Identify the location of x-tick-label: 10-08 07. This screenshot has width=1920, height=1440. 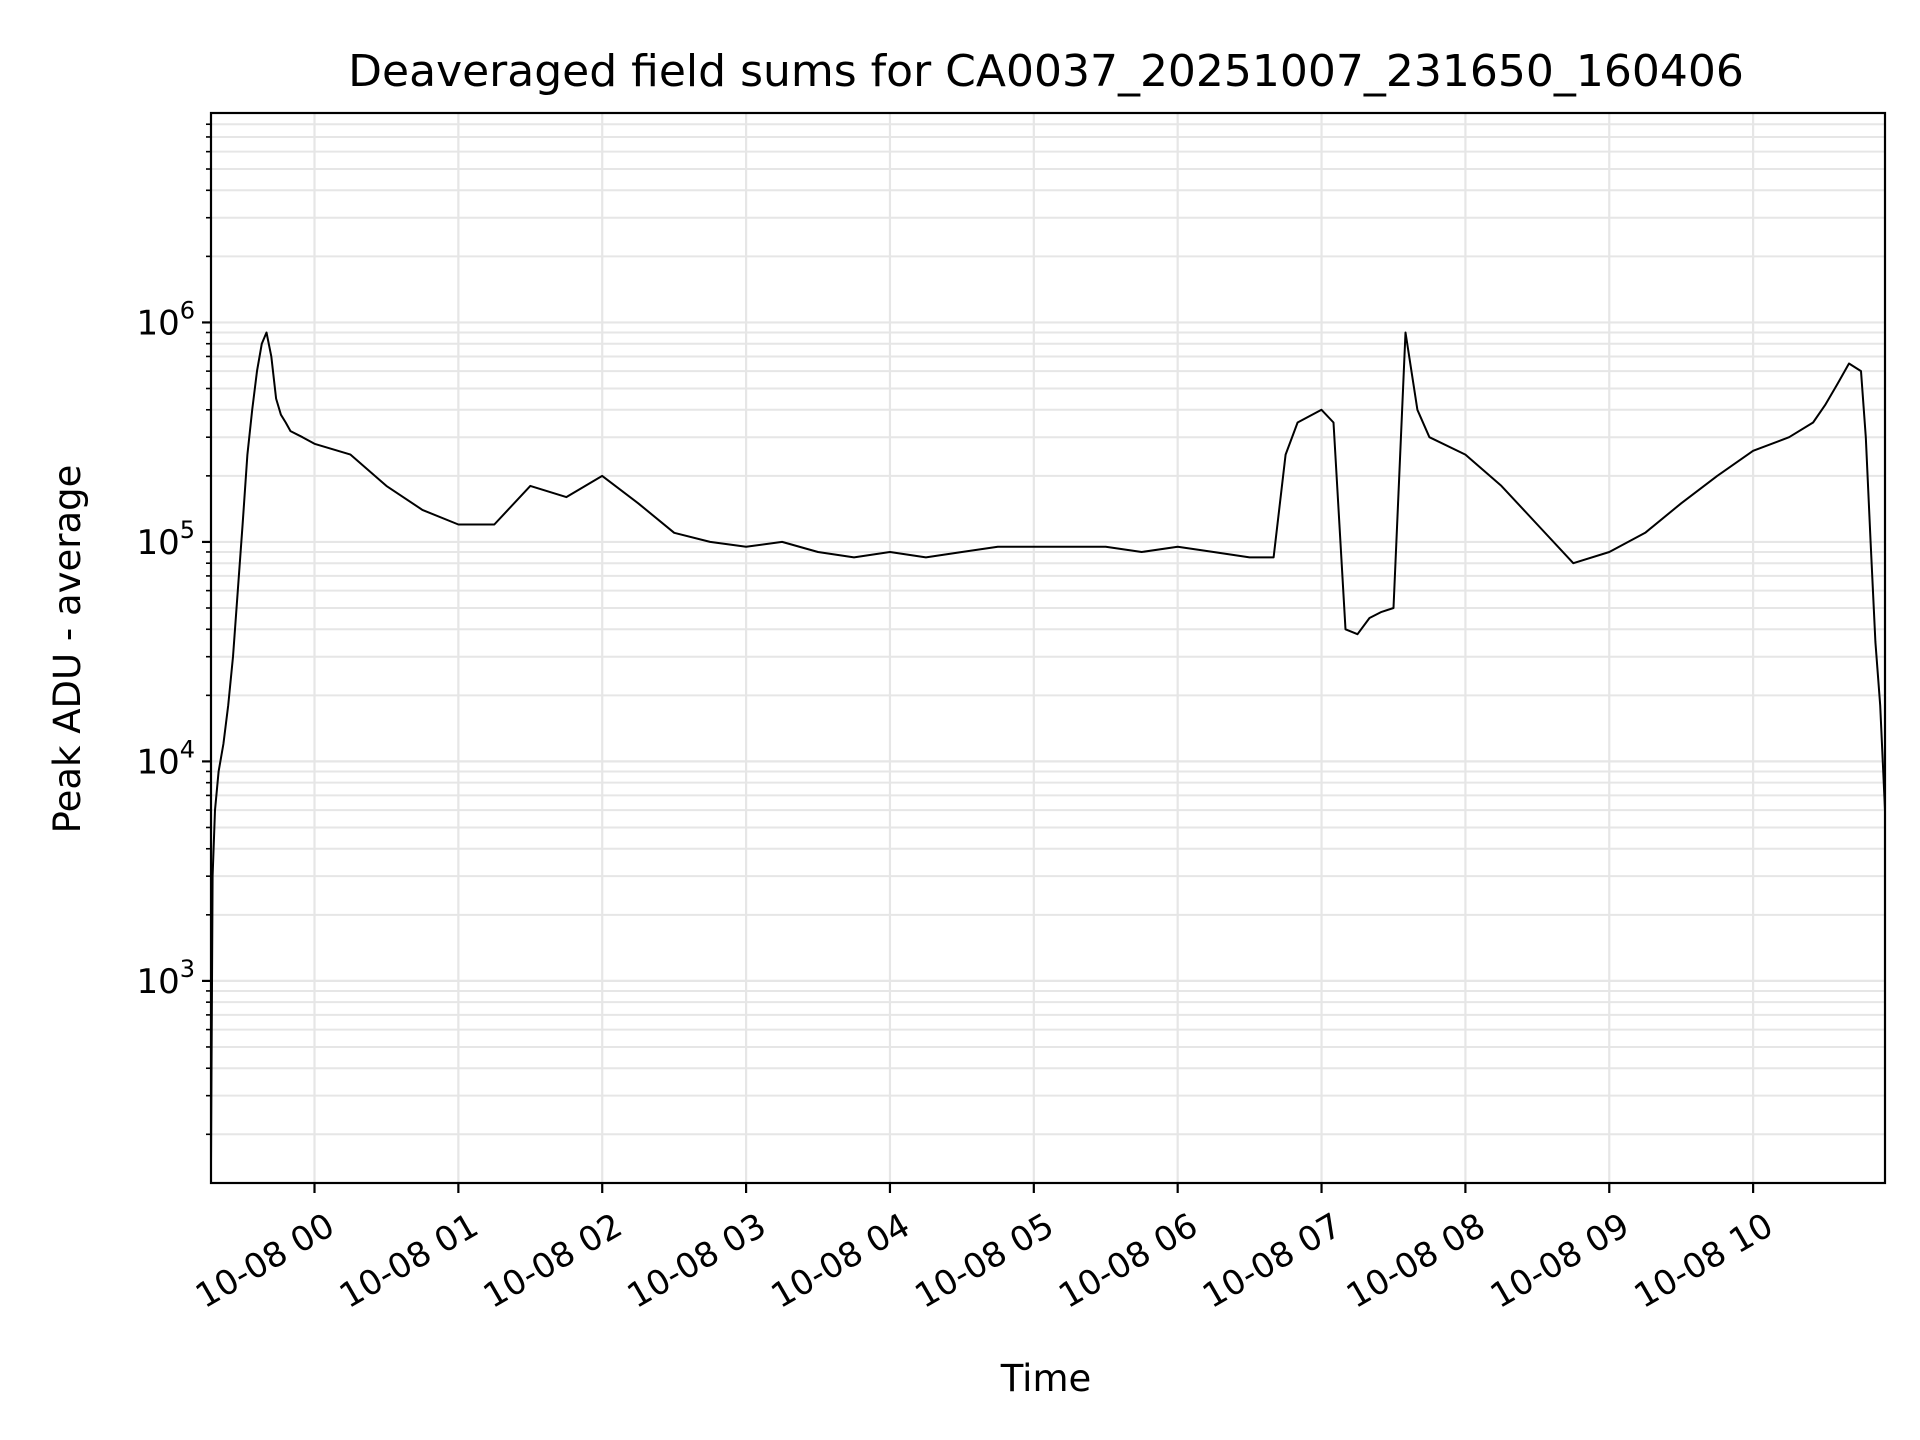
(1272, 1261).